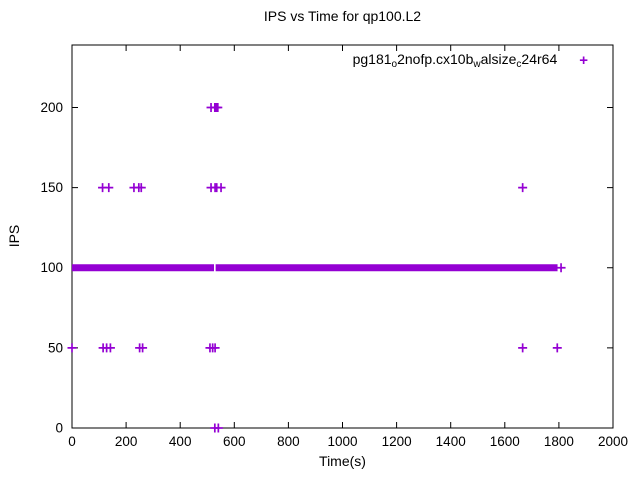  I want to click on y-tick-label: 100, so click(51, 267).